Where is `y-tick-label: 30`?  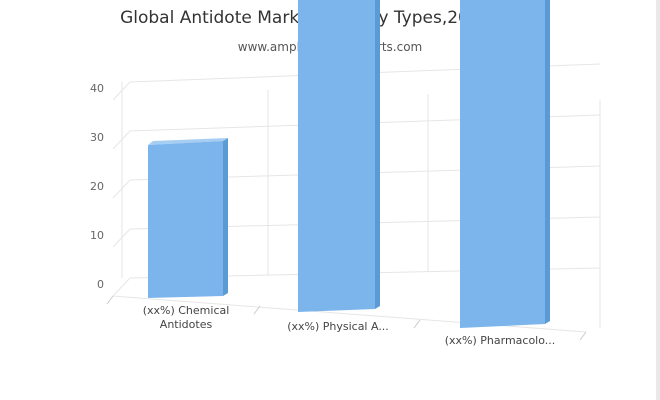
y-tick-label: 30 is located at coordinates (97, 137).